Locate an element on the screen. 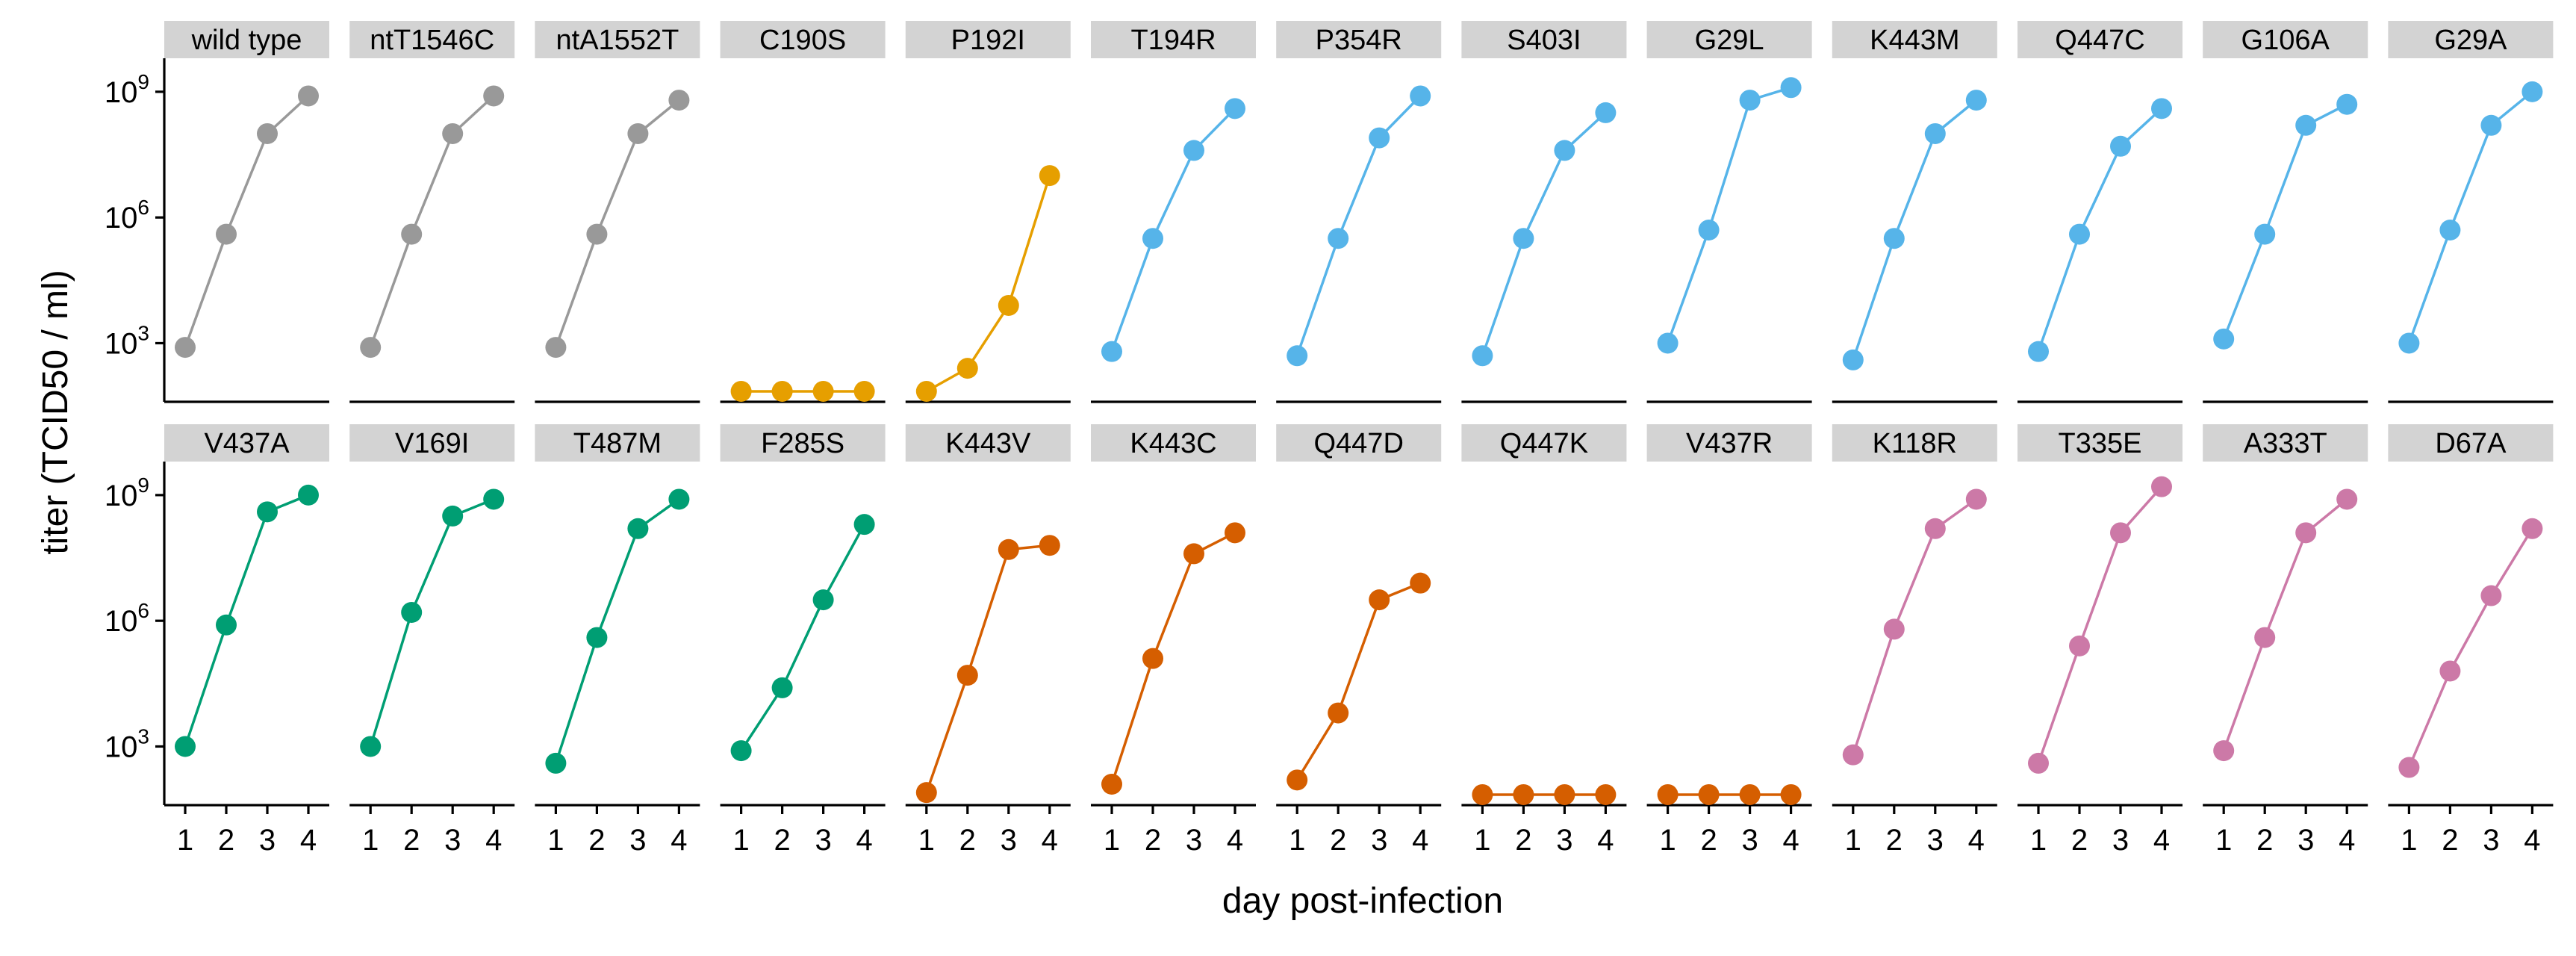 The height and width of the screenshot is (956, 2576). panel-t194r: T194R is located at coordinates (1173, 212).